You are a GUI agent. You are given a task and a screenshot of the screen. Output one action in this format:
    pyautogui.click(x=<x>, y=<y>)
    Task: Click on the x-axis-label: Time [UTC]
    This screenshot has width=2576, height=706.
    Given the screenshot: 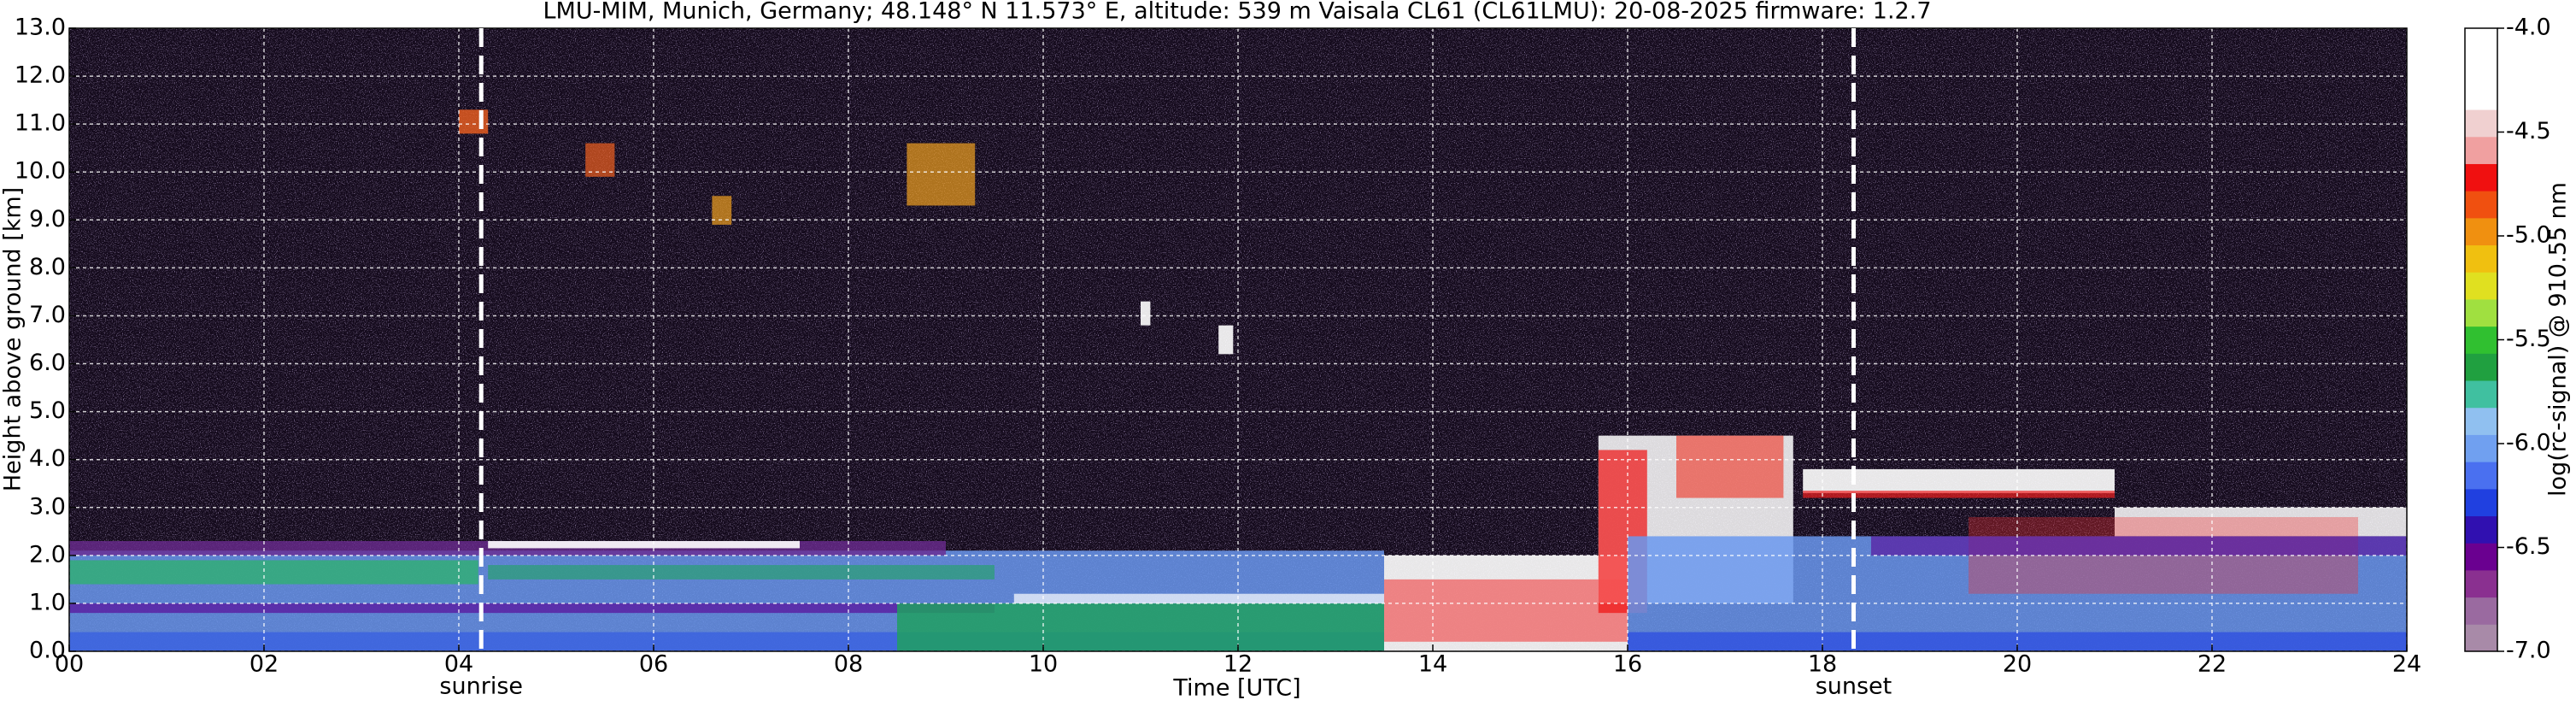 What is the action you would take?
    pyautogui.click(x=1236, y=688)
    